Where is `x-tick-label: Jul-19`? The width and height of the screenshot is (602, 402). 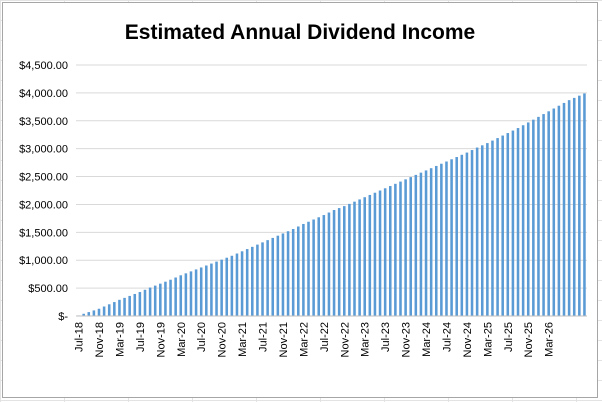
x-tick-label: Jul-19 is located at coordinates (141, 337).